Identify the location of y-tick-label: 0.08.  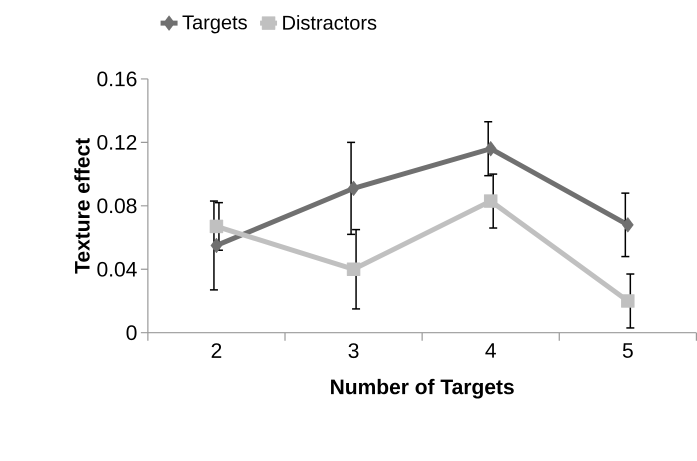
(116, 206).